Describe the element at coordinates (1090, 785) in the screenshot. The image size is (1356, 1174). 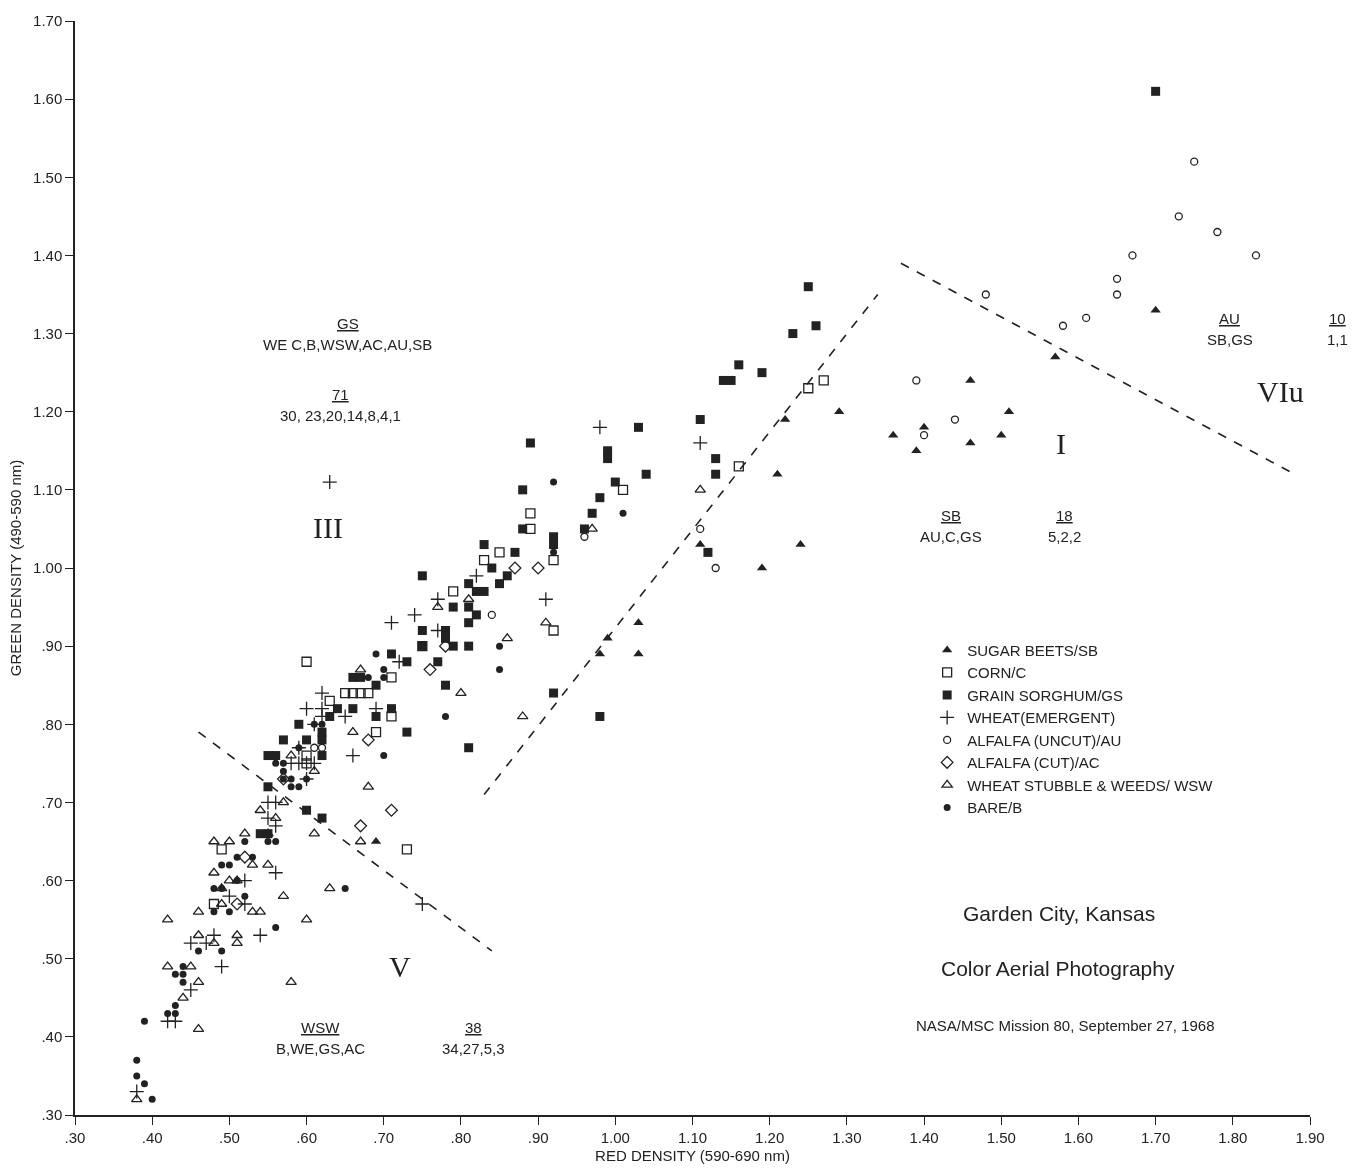
I see `legend-label: WHEAT STUBBLE & WEEDS/ WSW` at that location.